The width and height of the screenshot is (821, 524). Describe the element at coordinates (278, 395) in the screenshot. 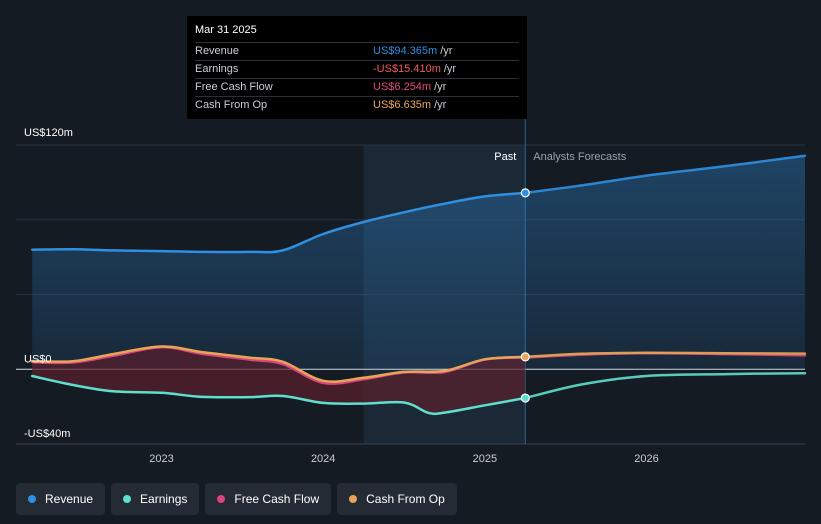

I see `earnings-line-past` at that location.